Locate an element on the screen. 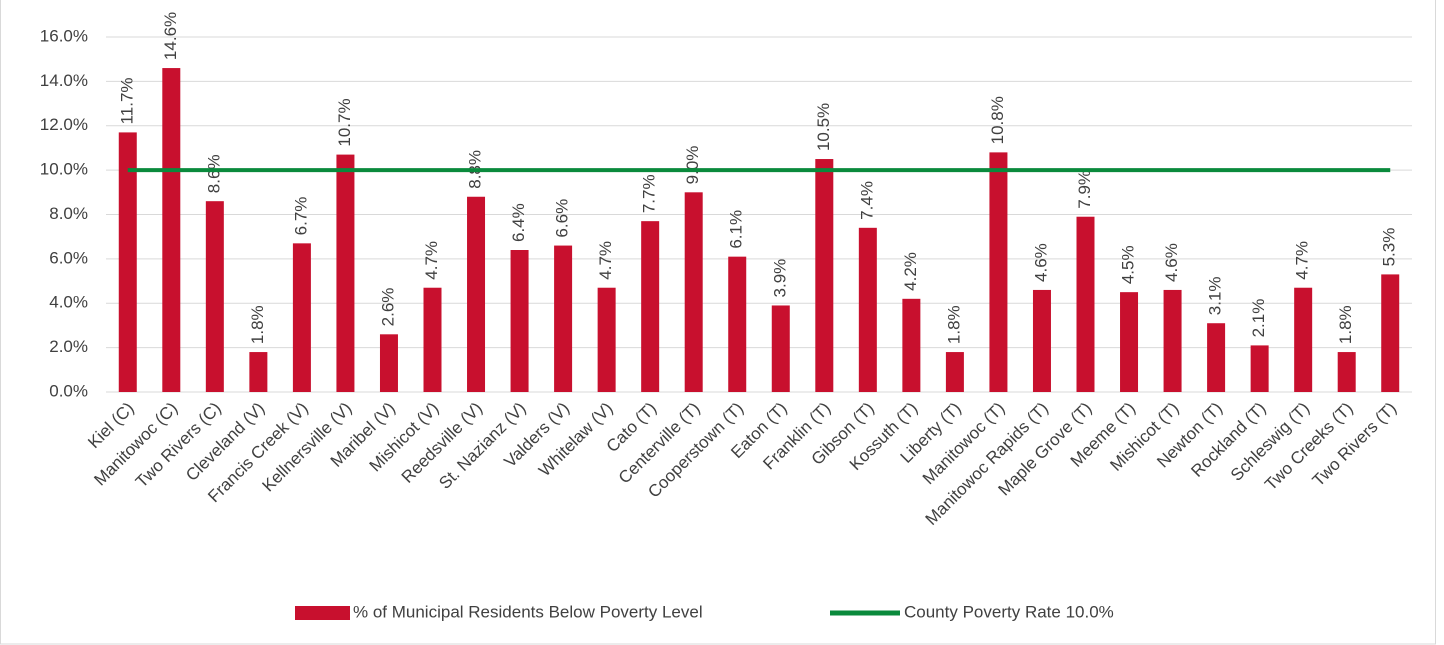  y-tick-label: 12.0% is located at coordinates (64, 124).